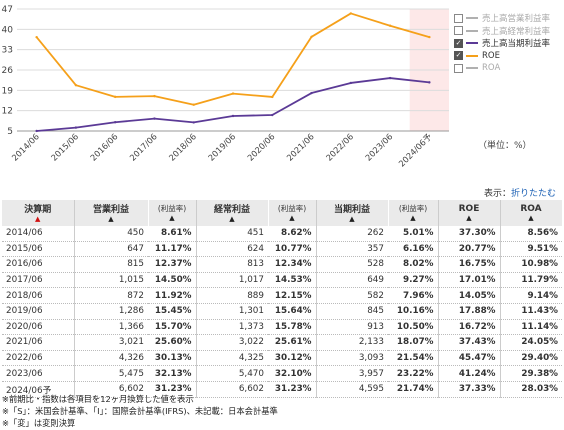 This screenshot has width=564, height=430. What do you see at coordinates (502, 56) in the screenshot?
I see `legend-item: ✓ ROE` at bounding box center [502, 56].